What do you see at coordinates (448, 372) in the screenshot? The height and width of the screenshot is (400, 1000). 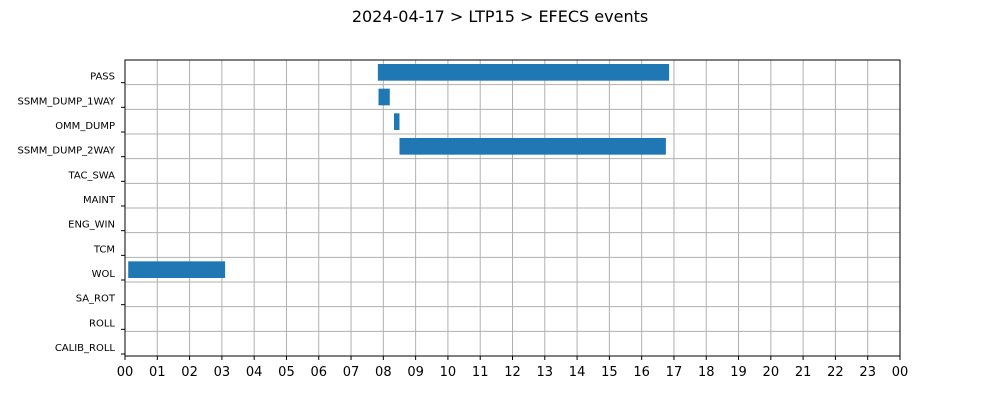 I see `x-tick-label: 10` at bounding box center [448, 372].